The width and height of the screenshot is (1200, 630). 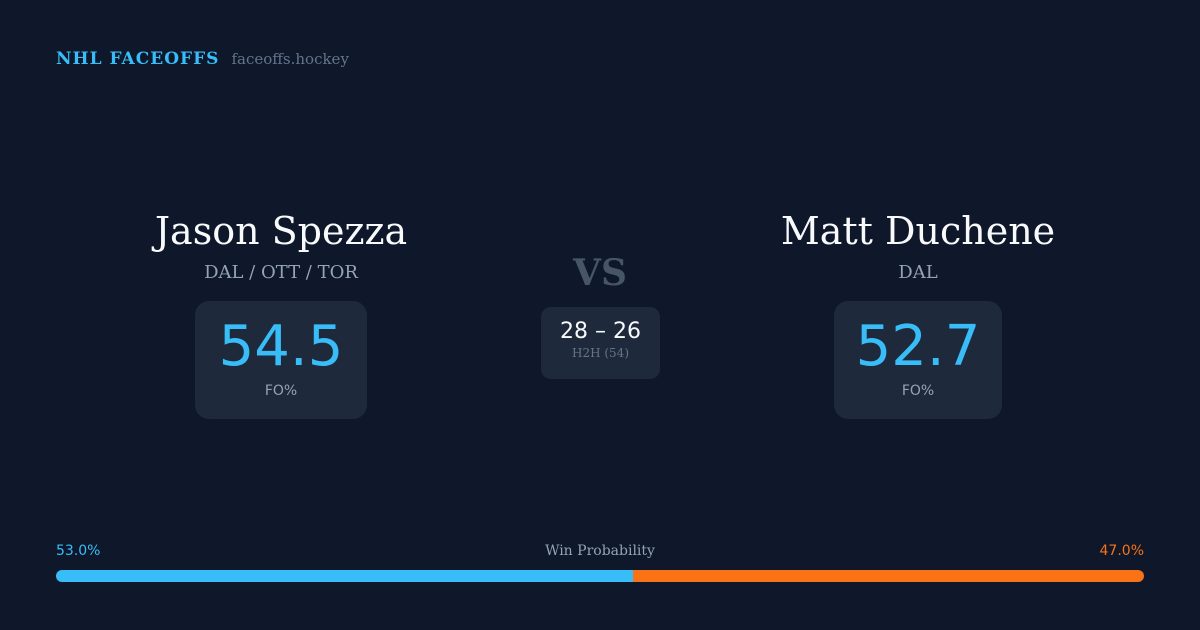 I want to click on player-2-card: Matt Duchene DAL 52.7 FO%, so click(x=918, y=313).